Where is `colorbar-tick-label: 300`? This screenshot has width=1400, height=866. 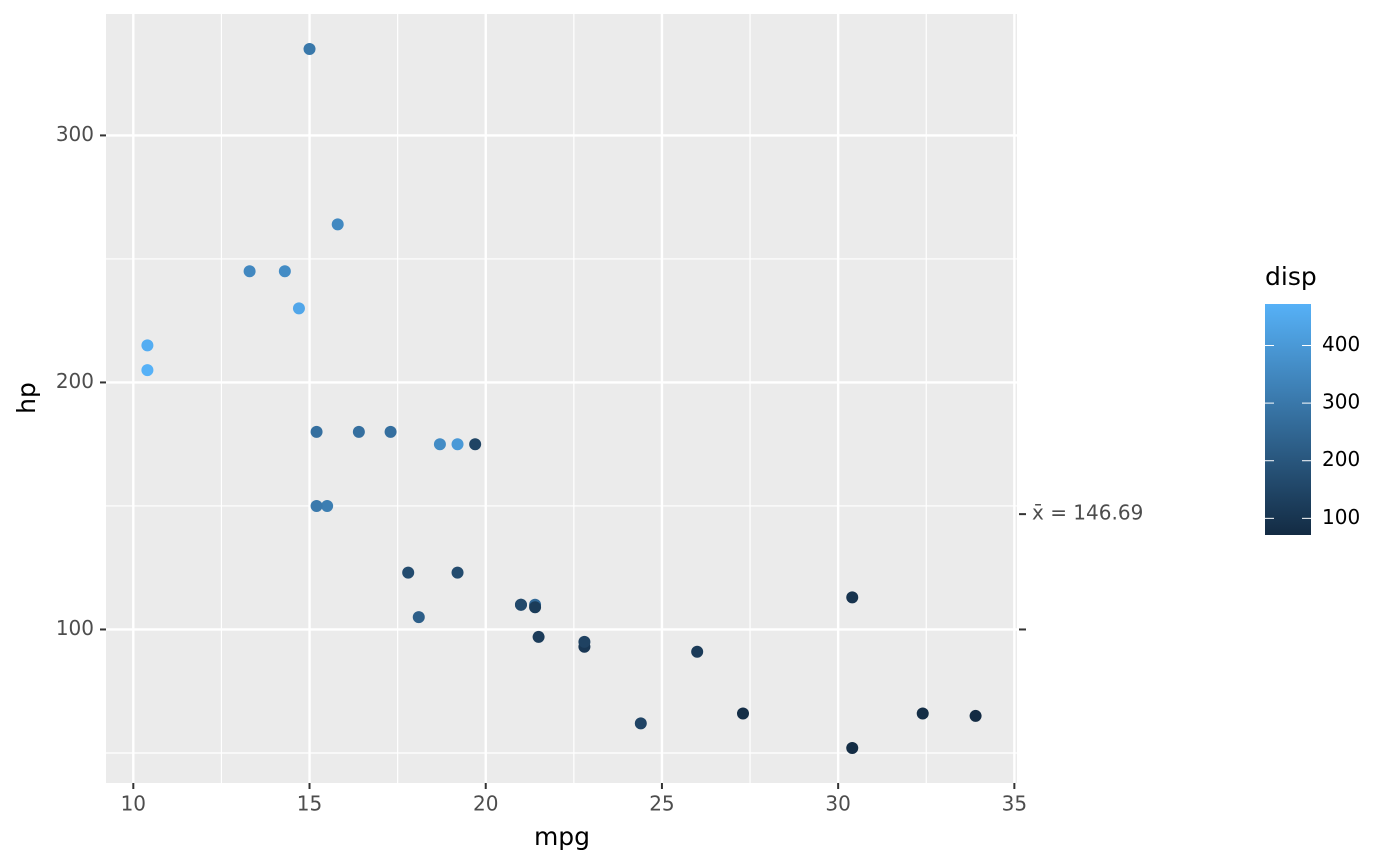
colorbar-tick-label: 300 is located at coordinates (1341, 402).